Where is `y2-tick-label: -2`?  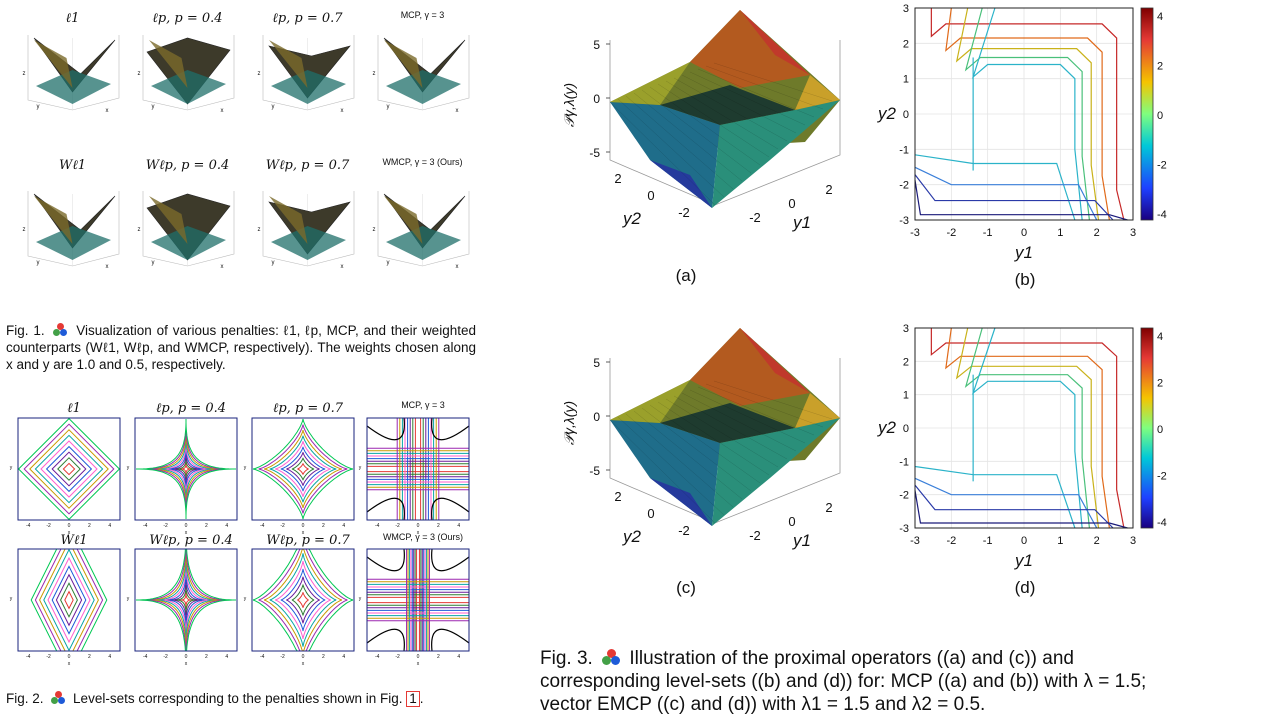 y2-tick-label: -2 is located at coordinates (684, 530).